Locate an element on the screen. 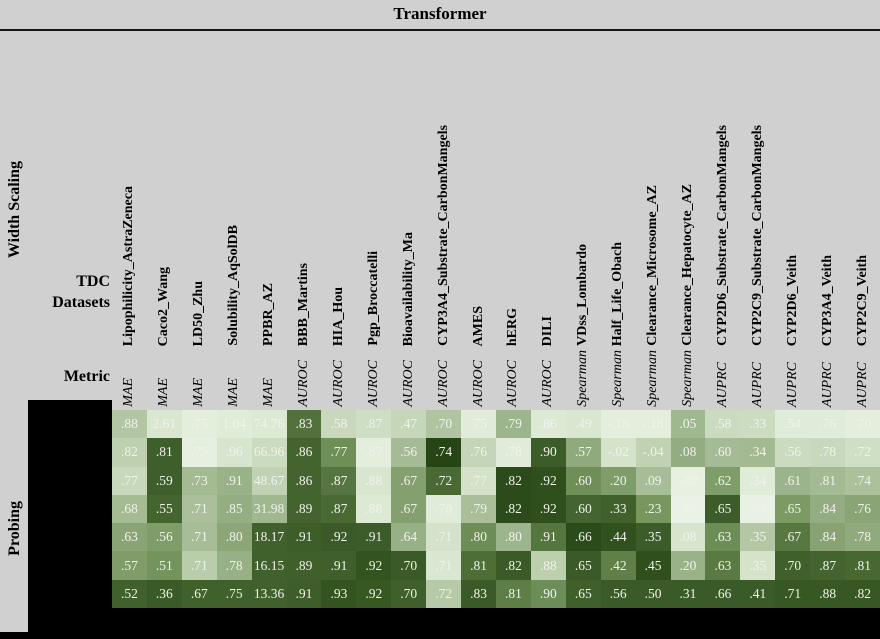 The width and height of the screenshot is (880, 639). heatmap-cell: .42 is located at coordinates (618, 565).